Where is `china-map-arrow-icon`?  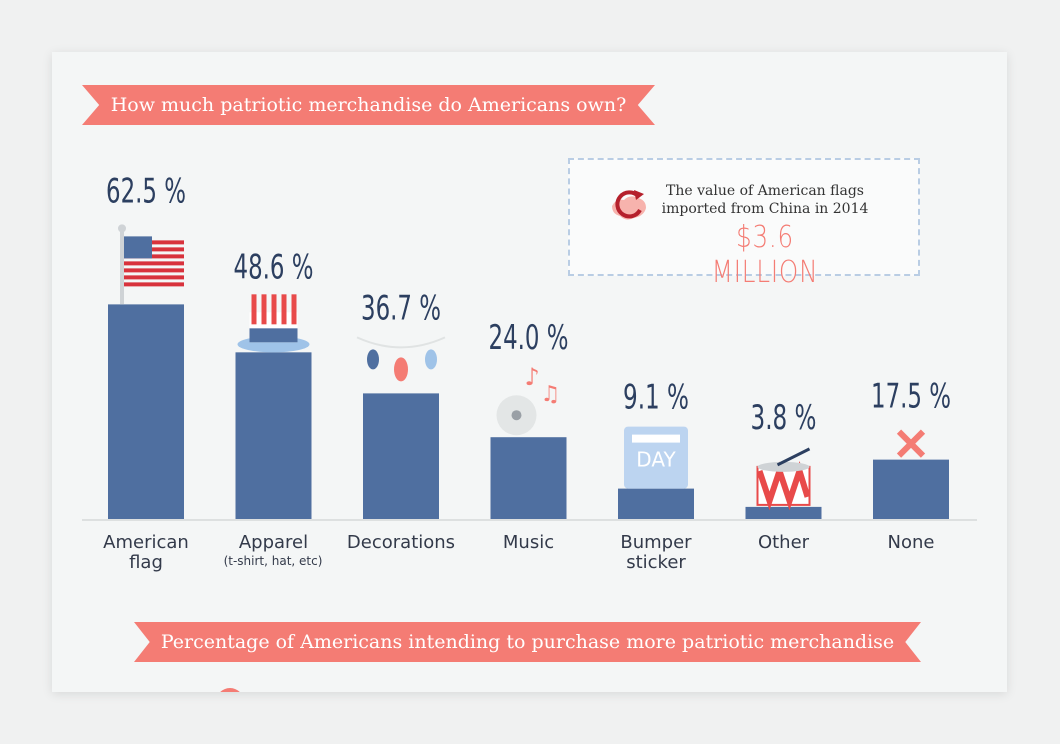 china-map-arrow-icon is located at coordinates (629, 205).